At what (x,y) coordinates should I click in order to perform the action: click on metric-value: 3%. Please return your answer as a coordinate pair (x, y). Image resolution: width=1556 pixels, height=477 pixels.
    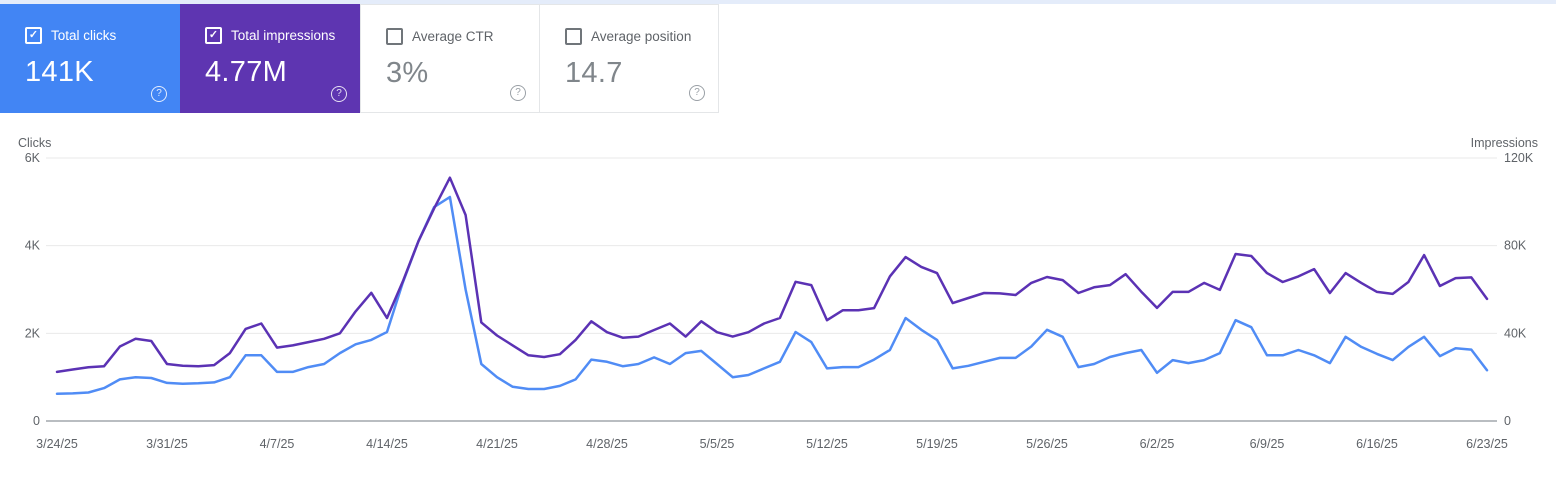
    Looking at the image, I should click on (407, 73).